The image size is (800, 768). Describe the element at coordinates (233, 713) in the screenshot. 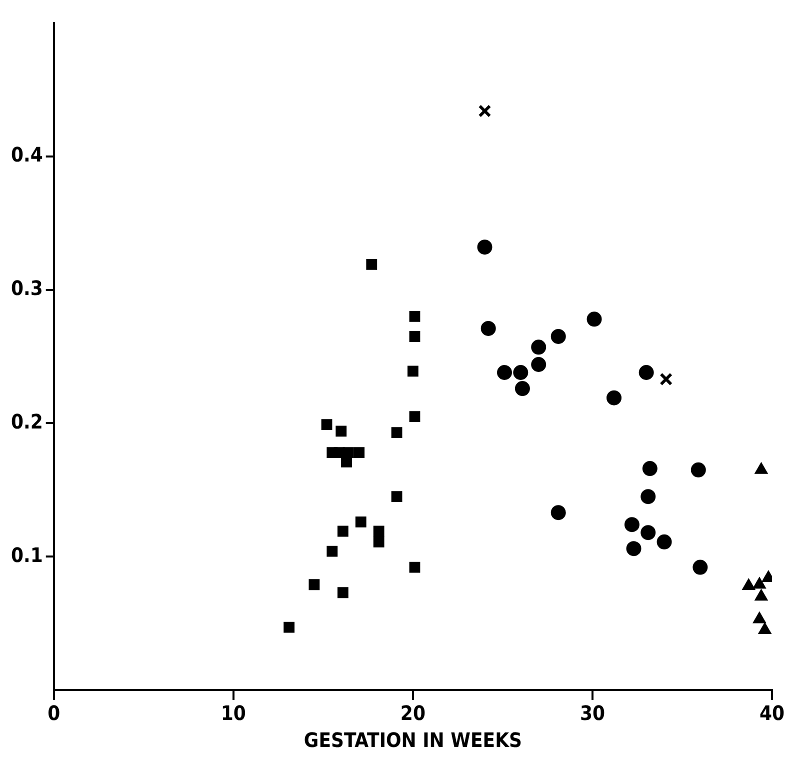

I see `x-tick-label: 10` at that location.